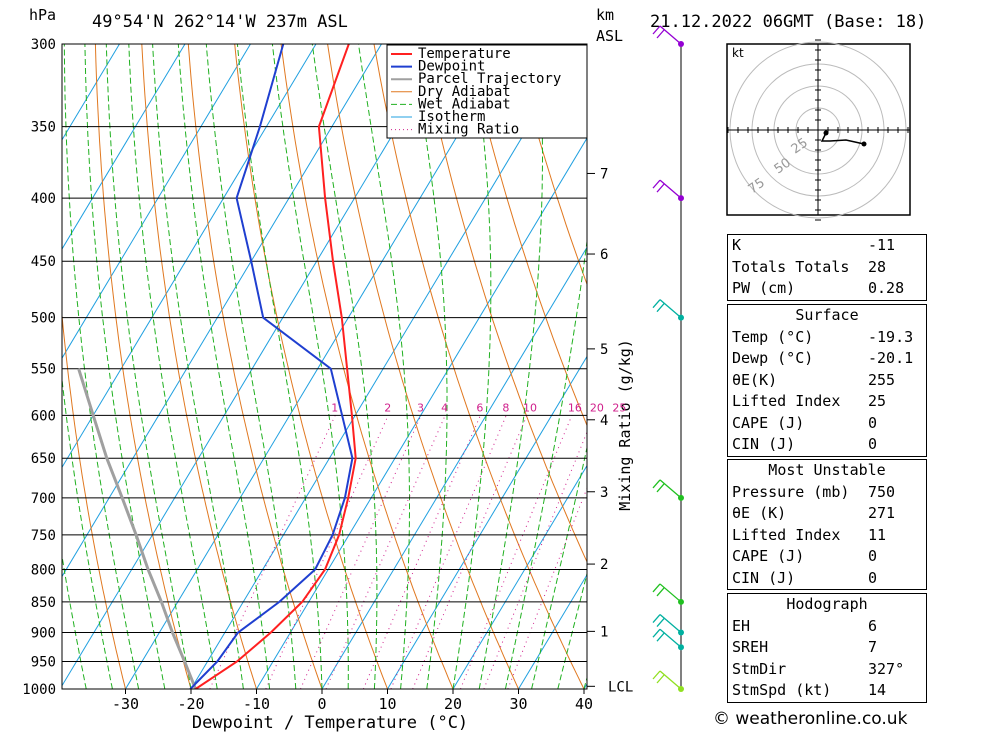 This screenshot has height=733, width=1000. I want to click on mixing-ratio-label: 10, so click(530, 407).